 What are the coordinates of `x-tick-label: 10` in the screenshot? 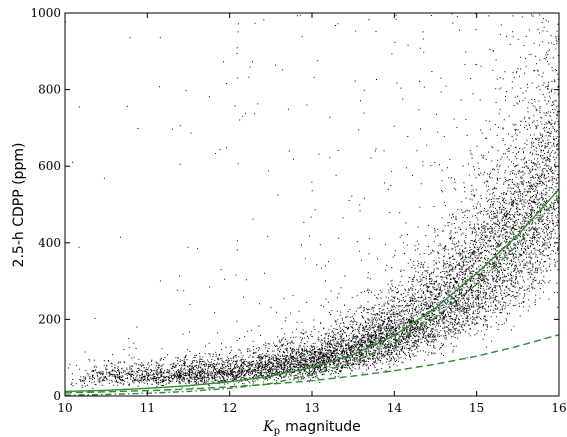 It's located at (64, 408).